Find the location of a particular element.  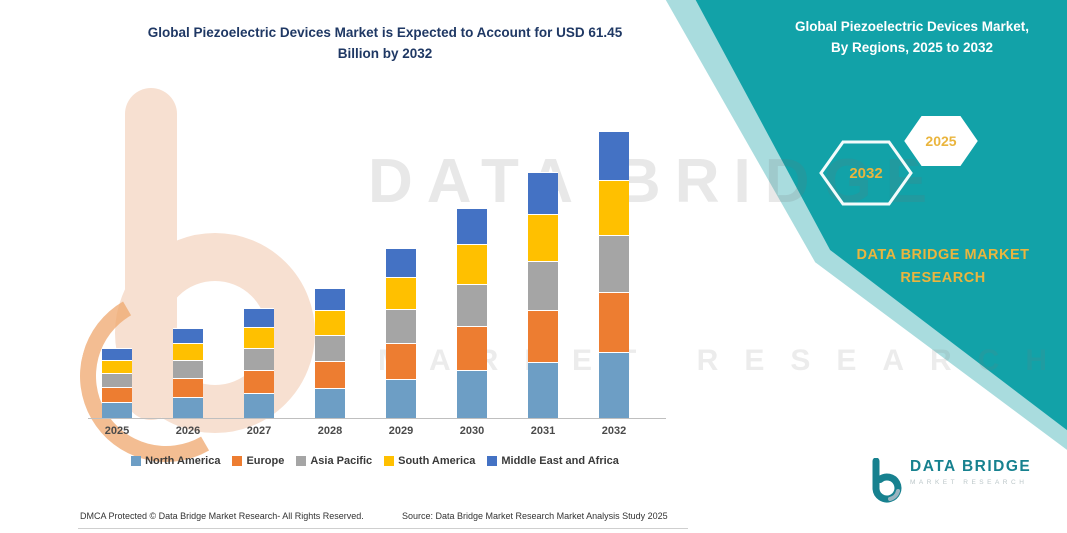

bar-2028 is located at coordinates (330, 353).